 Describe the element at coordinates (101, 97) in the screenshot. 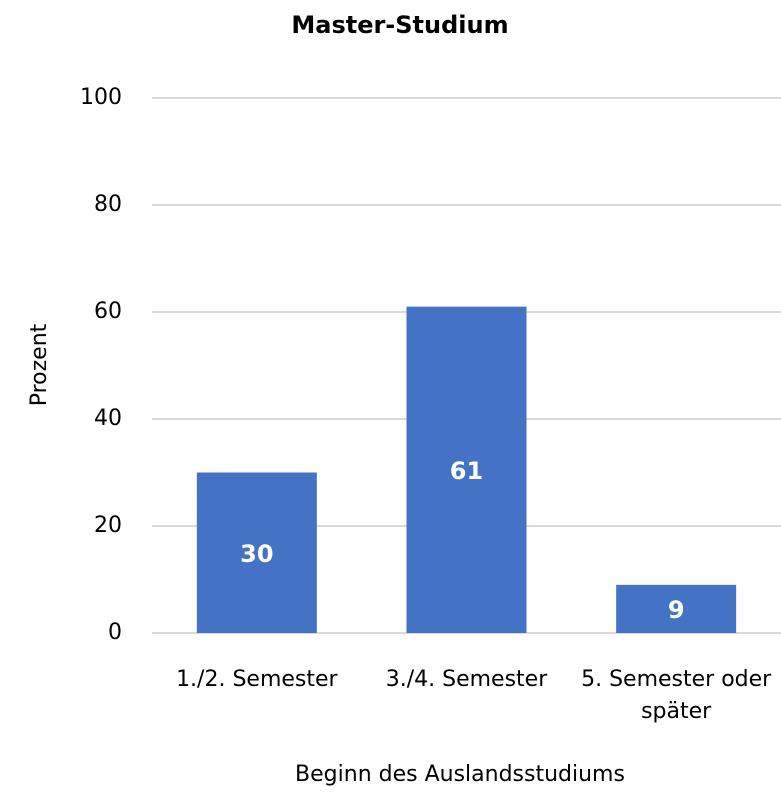

I see `y-tick-label: 100` at that location.